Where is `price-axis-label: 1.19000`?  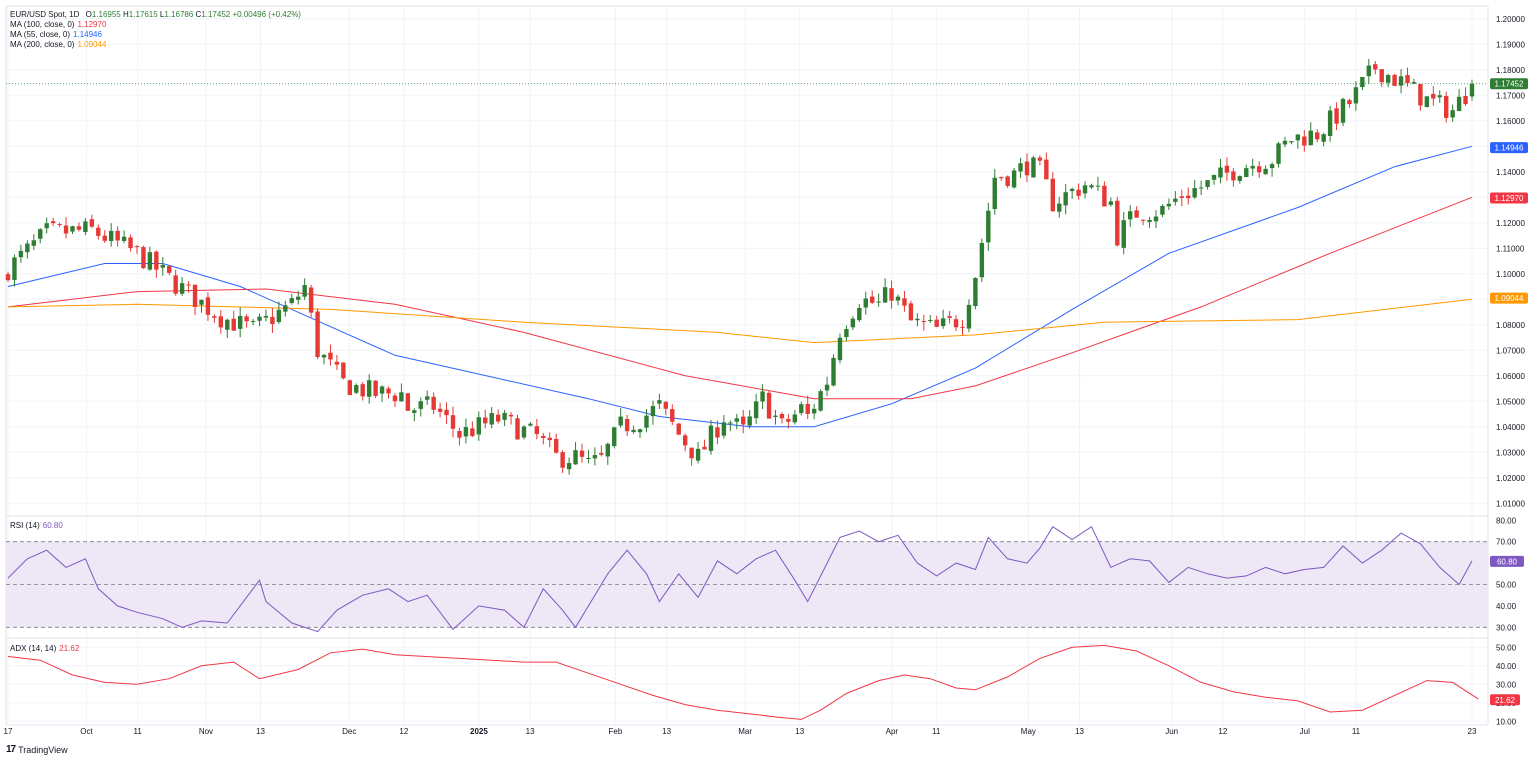
price-axis-label: 1.19000 is located at coordinates (1510, 44).